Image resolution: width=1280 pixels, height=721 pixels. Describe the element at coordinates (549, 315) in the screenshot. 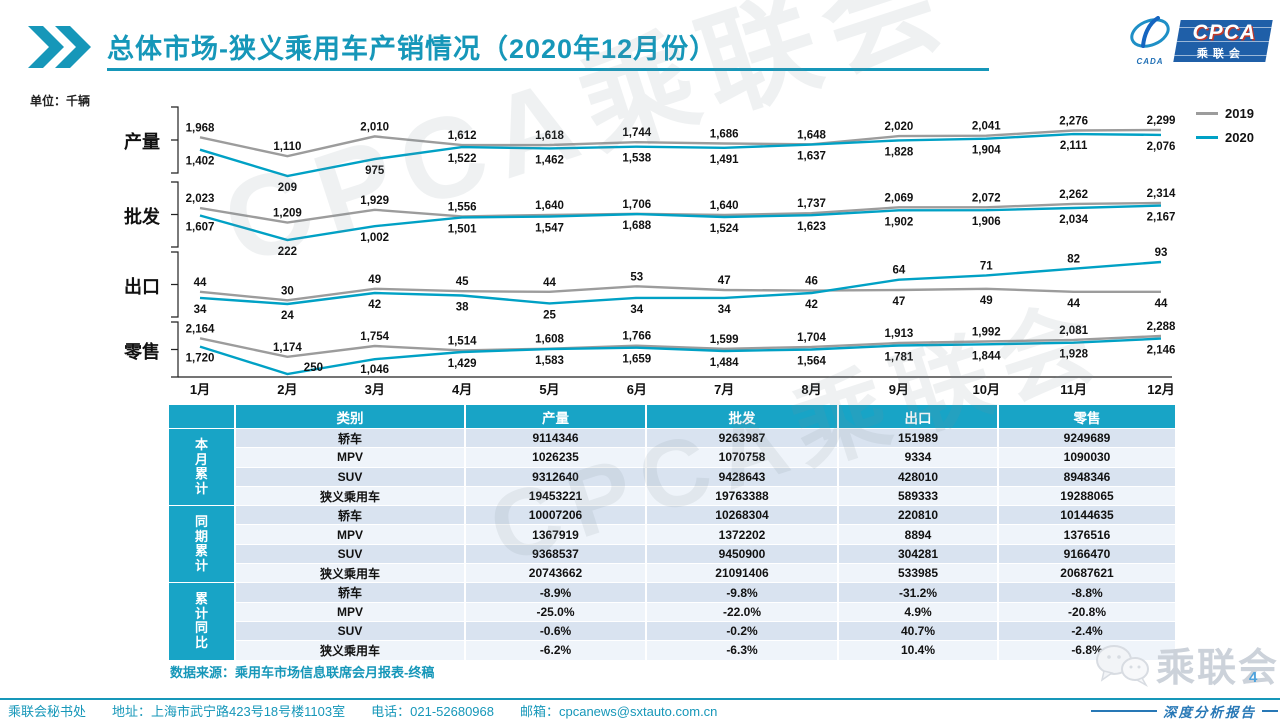

I see `data-label: 25` at that location.